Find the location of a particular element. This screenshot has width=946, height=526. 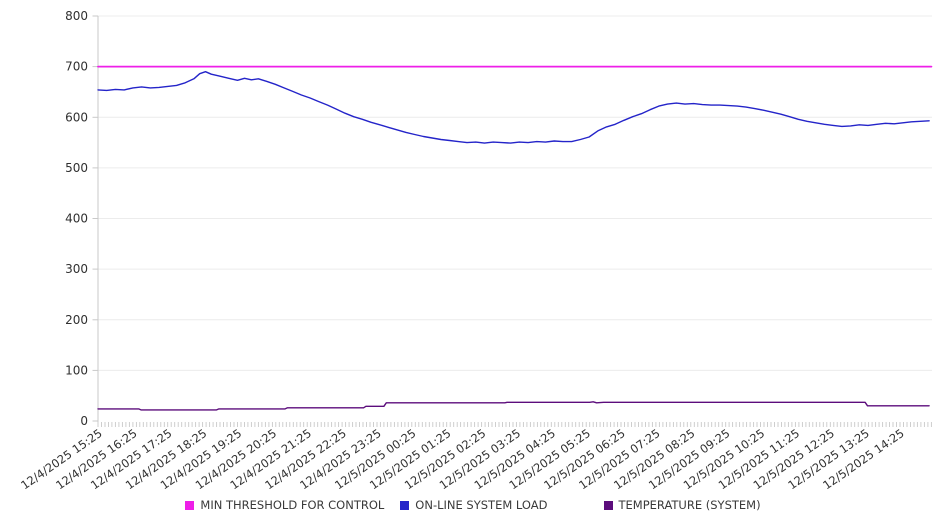

y-axis-tick-label: 800 is located at coordinates (76, 16).